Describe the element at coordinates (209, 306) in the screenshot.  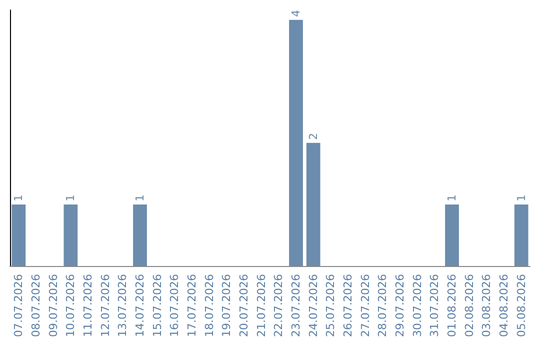
I see `x-tick-label: 18.07.2026` at that location.